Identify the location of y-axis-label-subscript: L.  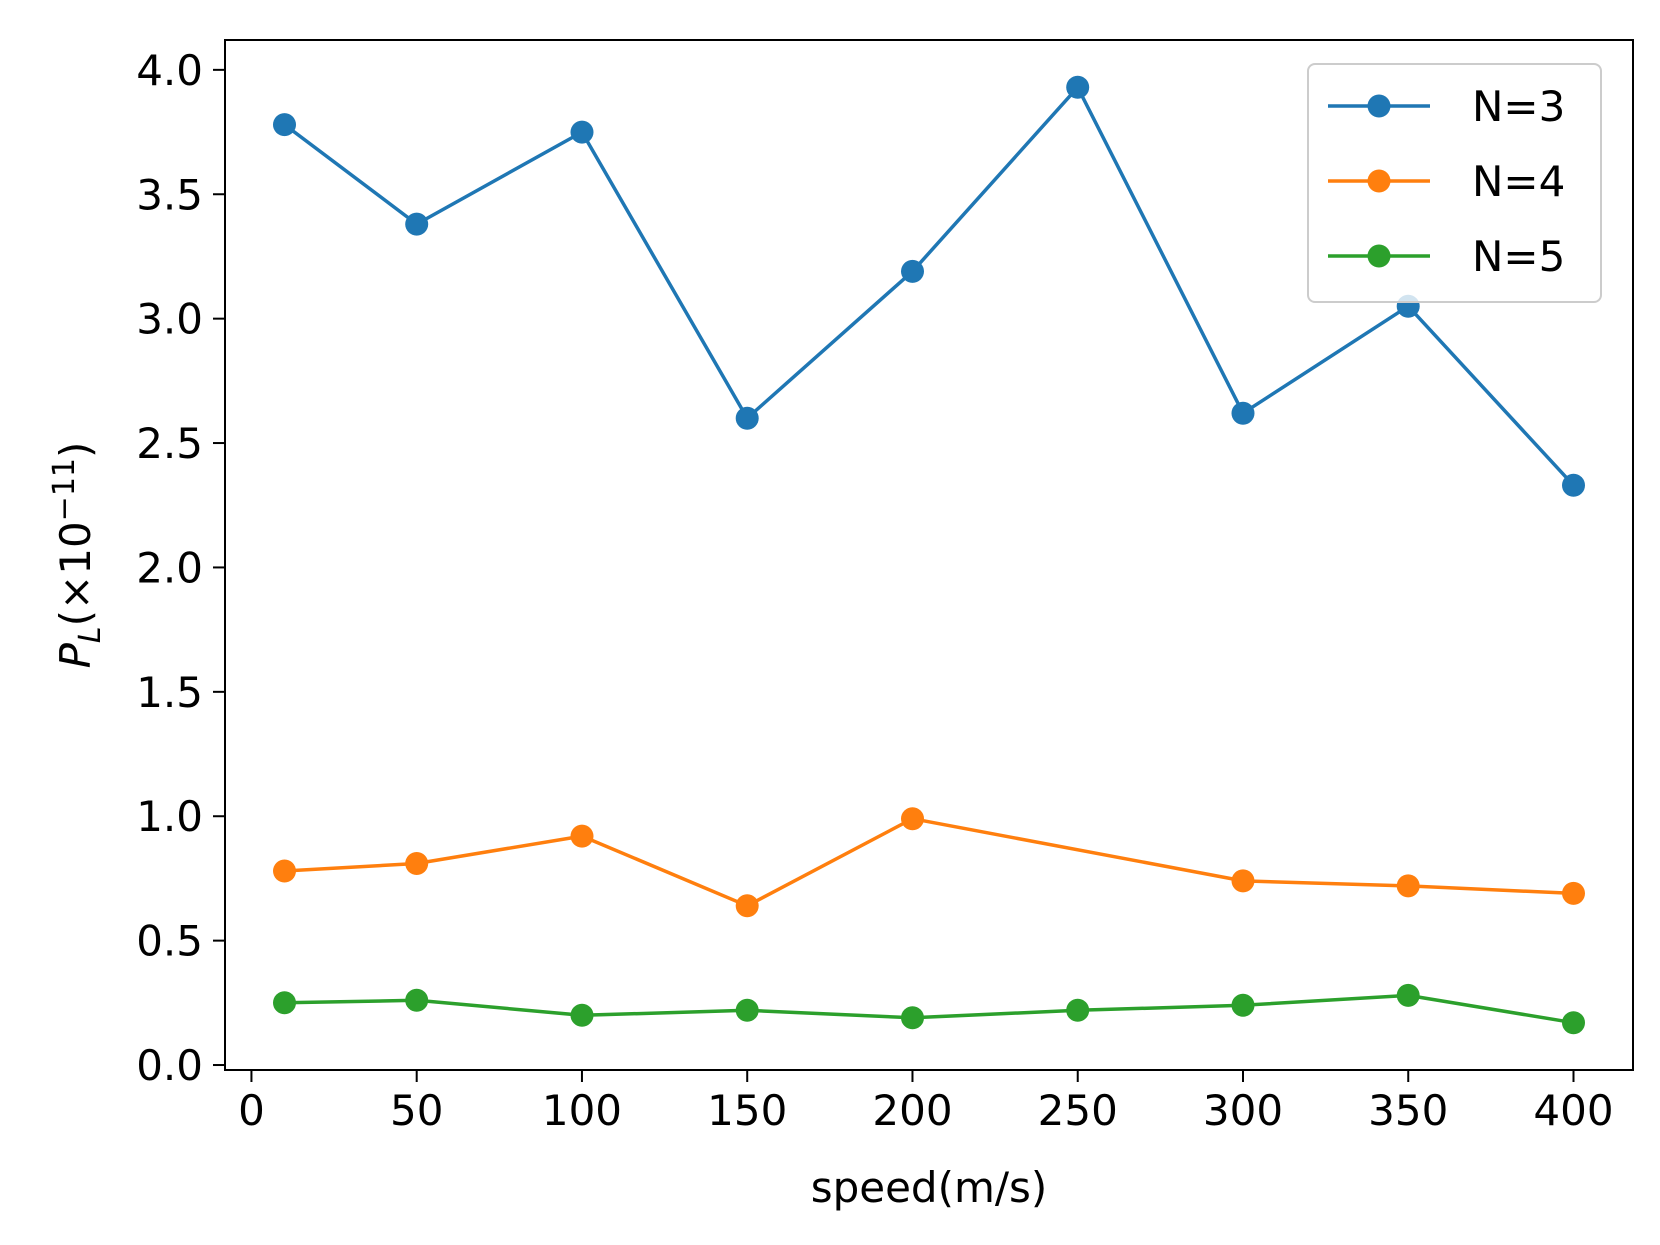
(90, 634).